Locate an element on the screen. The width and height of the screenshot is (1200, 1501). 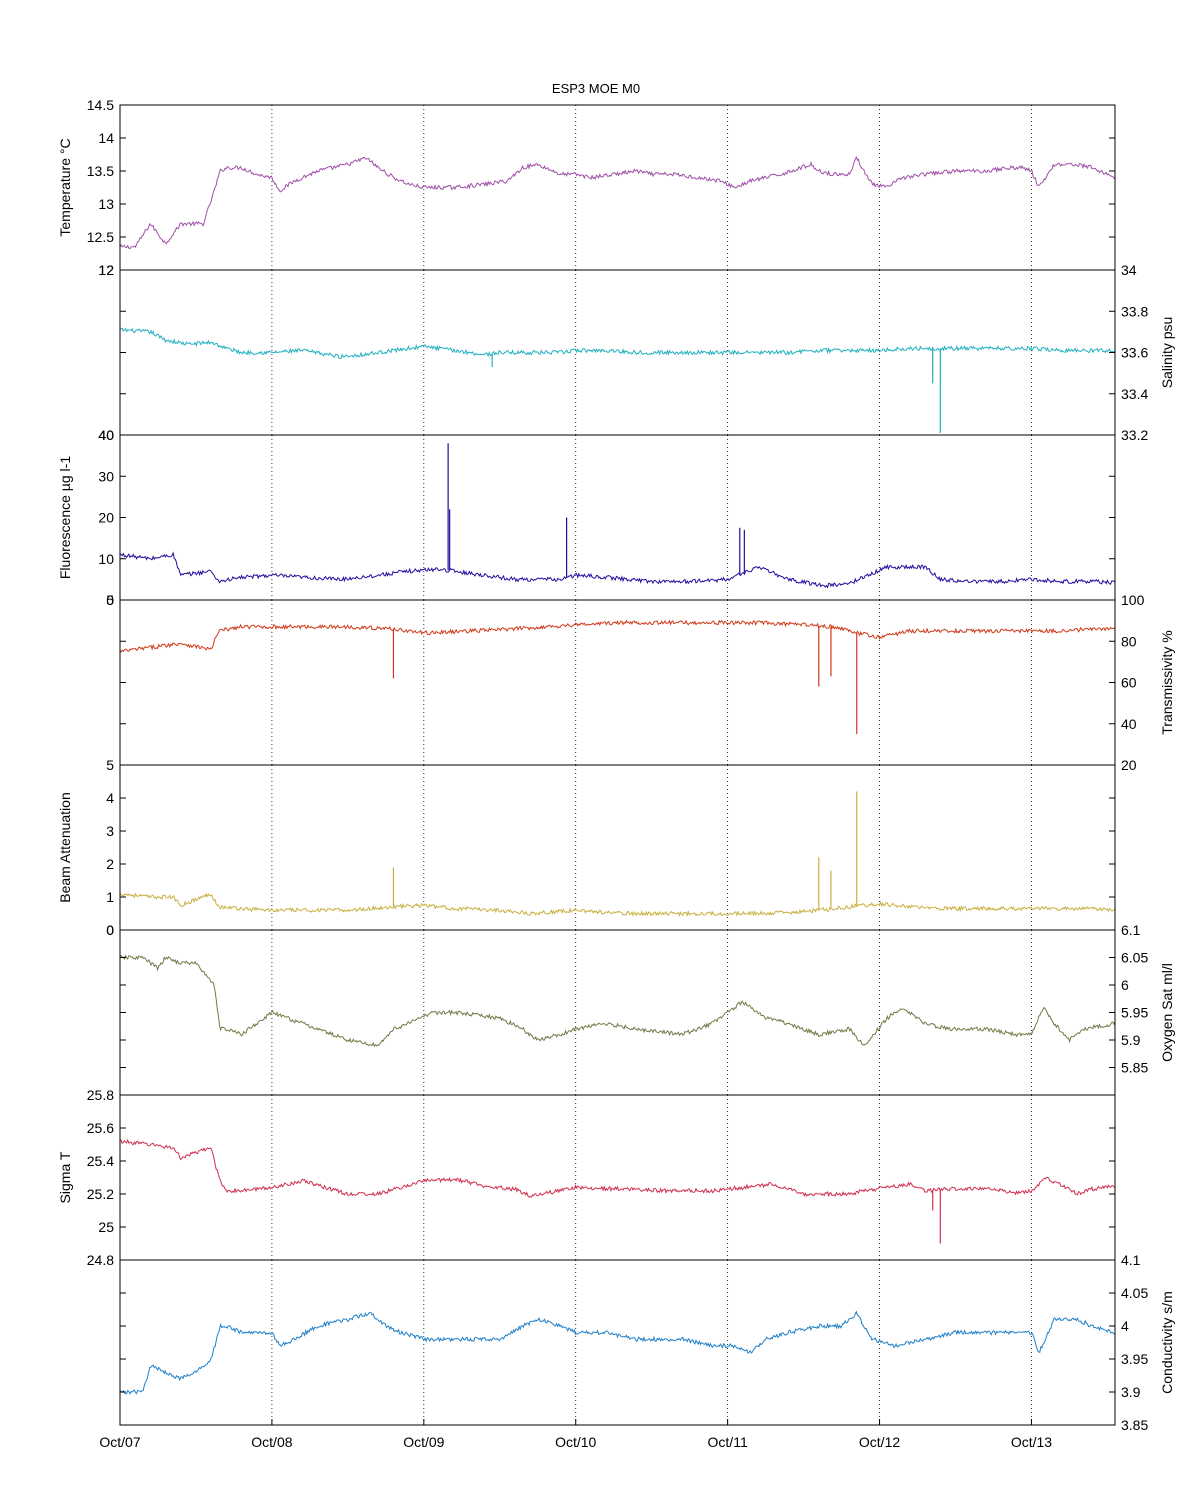
y-tick-label: 33.8 is located at coordinates (1134, 311).